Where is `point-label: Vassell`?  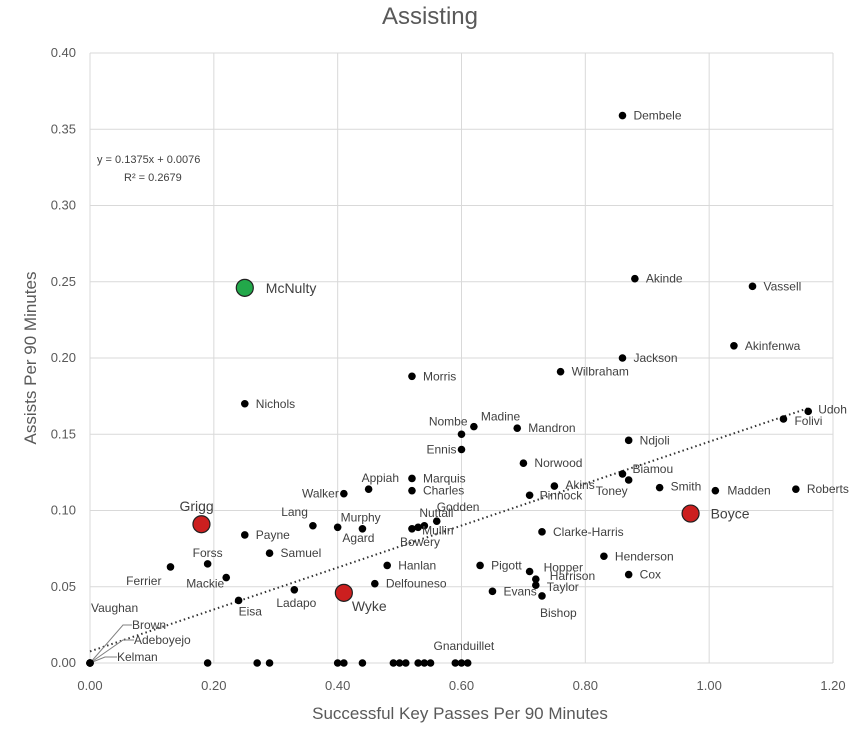 point-label: Vassell is located at coordinates (783, 286).